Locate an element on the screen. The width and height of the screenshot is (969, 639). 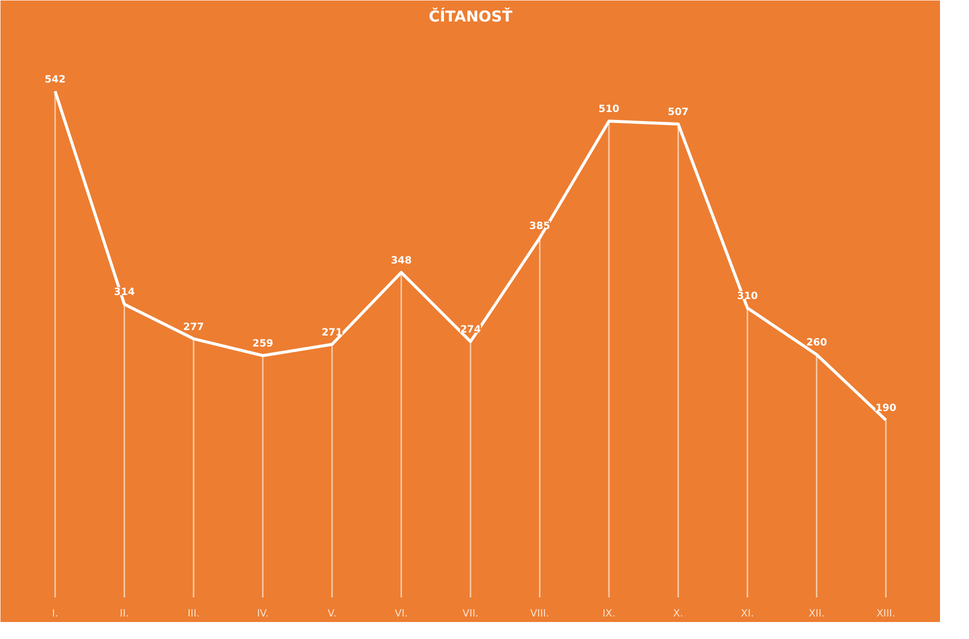
x-tick-label: I. is located at coordinates (55, 614).